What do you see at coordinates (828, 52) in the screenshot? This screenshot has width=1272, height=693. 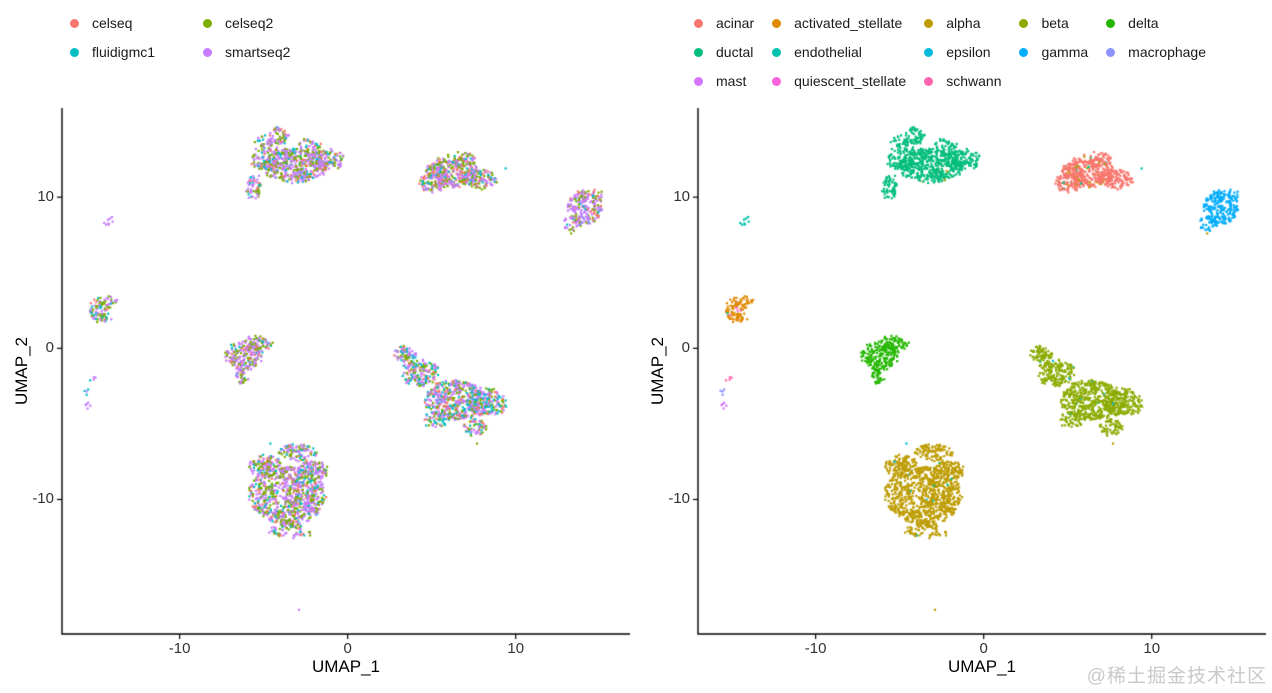 I see `legend-label: endothelial` at bounding box center [828, 52].